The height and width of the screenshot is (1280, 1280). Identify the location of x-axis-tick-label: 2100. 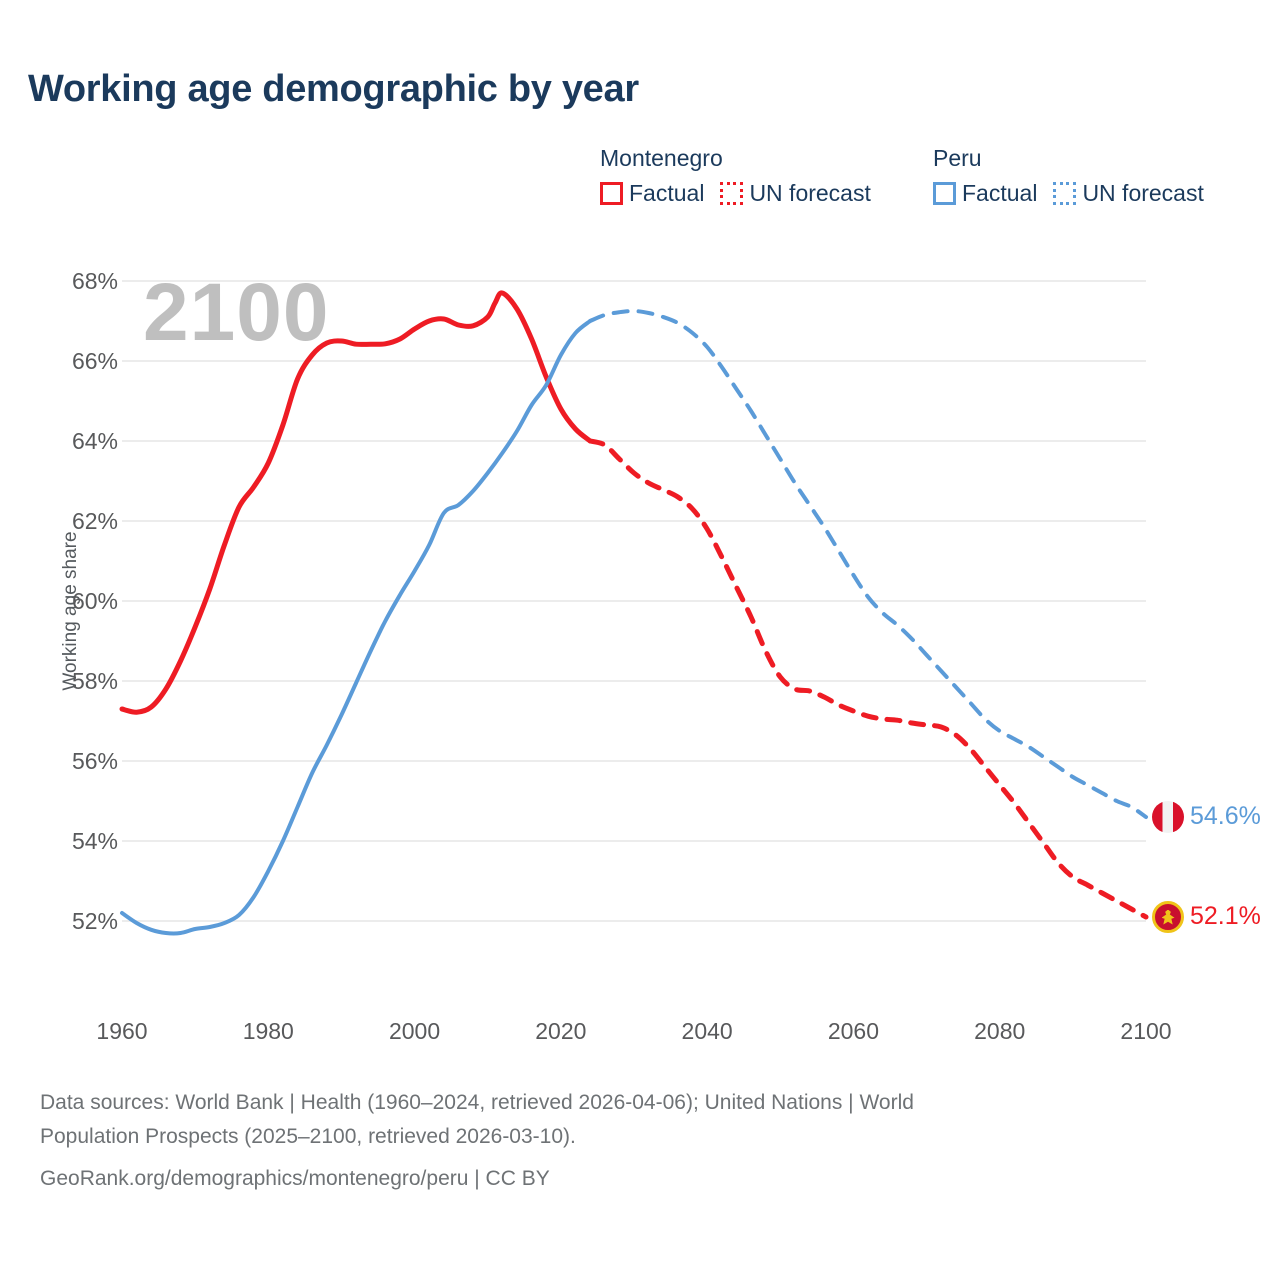
(1146, 1031).